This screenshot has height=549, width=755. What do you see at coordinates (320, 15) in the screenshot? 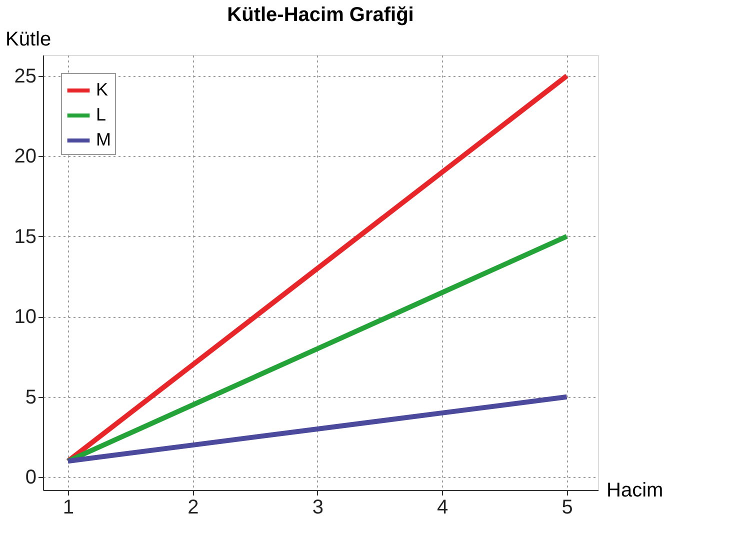
I see `chart-title: Kütle-Hacim Grafiği` at bounding box center [320, 15].